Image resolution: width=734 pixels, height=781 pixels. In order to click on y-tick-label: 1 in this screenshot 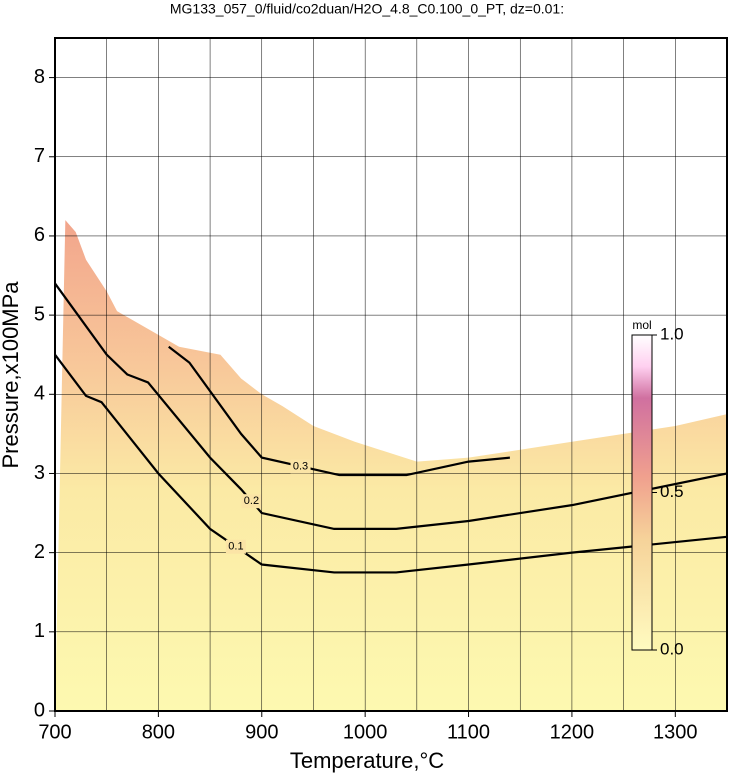, I will do `click(39, 631)`.